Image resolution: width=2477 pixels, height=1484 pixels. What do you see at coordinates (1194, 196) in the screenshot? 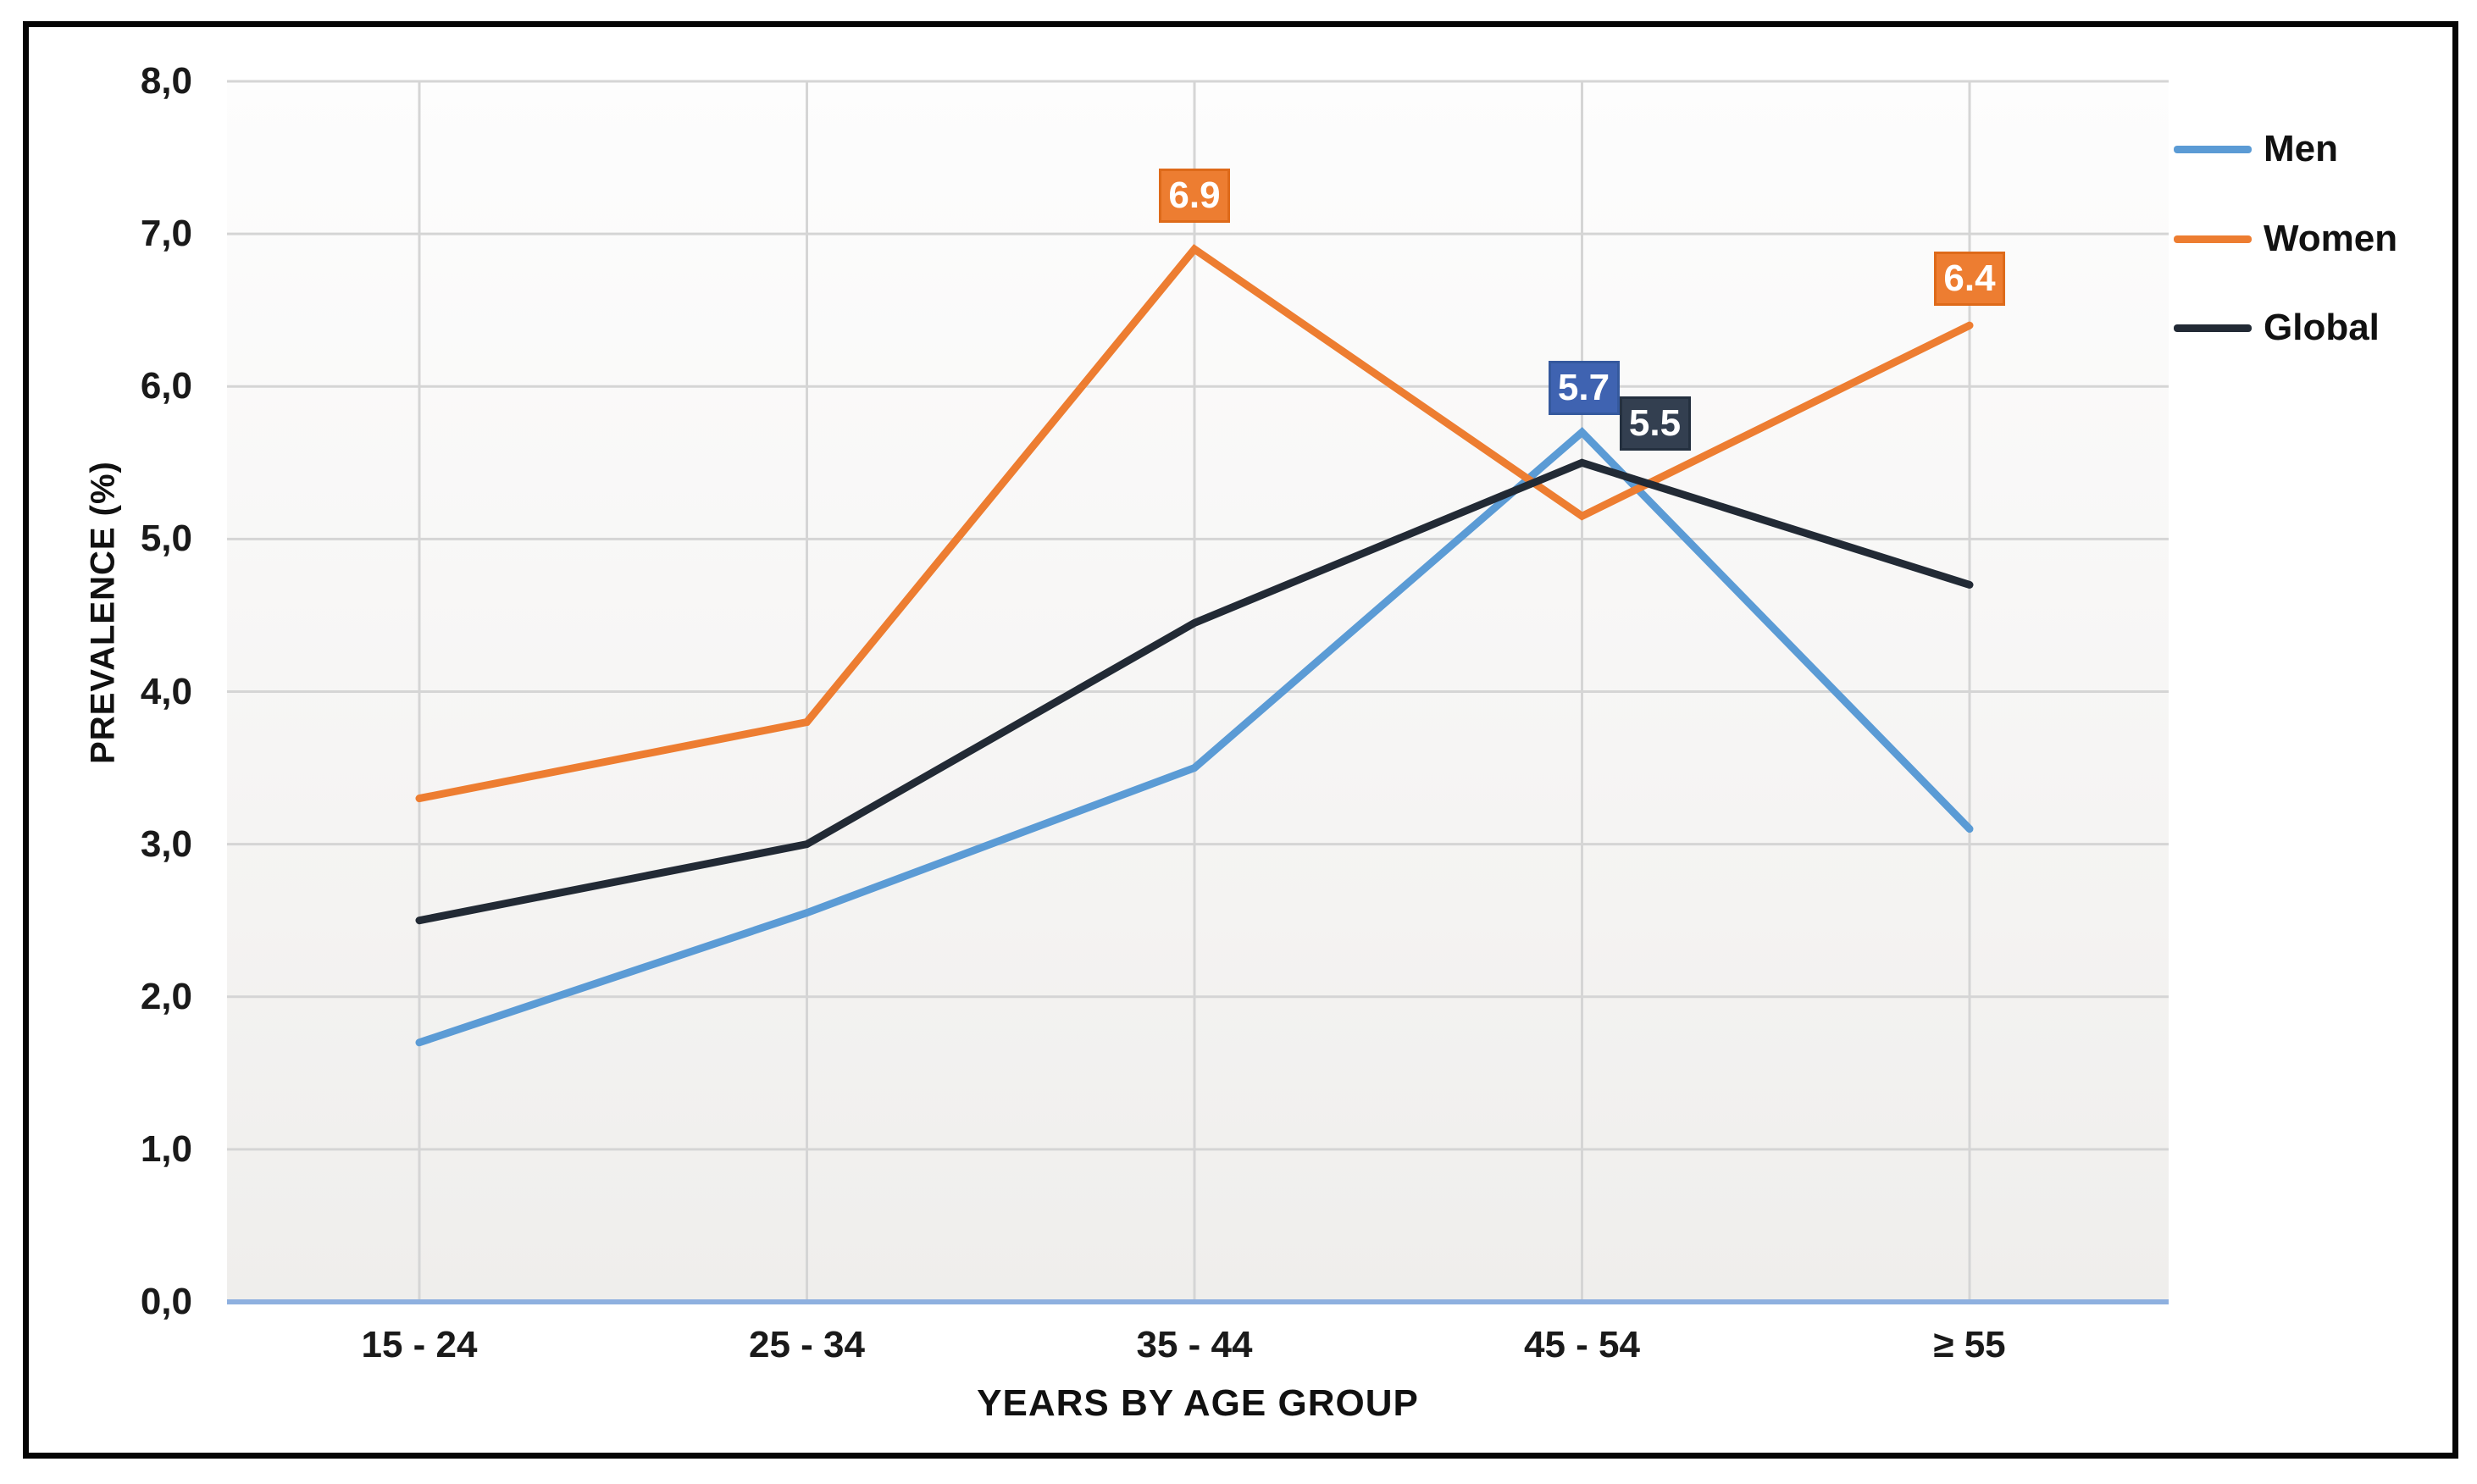
I see `data-label-women-6-9: 6.9` at bounding box center [1194, 196].